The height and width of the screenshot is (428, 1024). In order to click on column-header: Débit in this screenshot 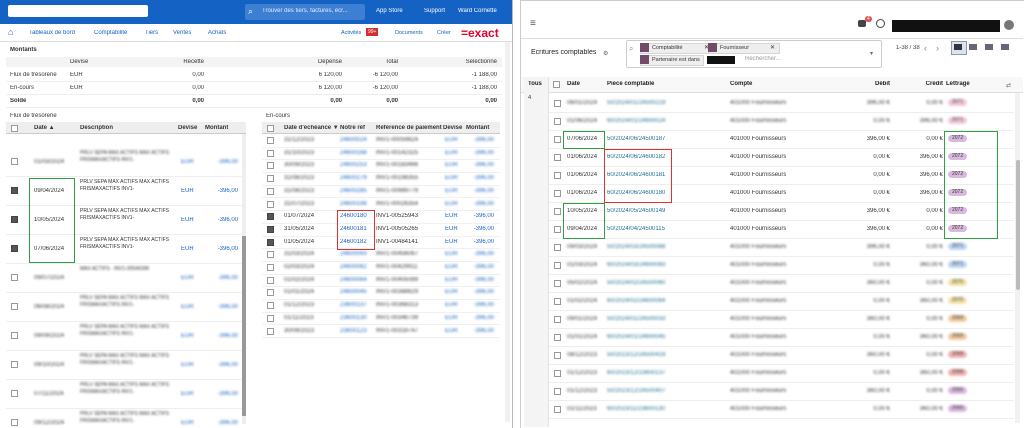, I will do `click(882, 84)`.